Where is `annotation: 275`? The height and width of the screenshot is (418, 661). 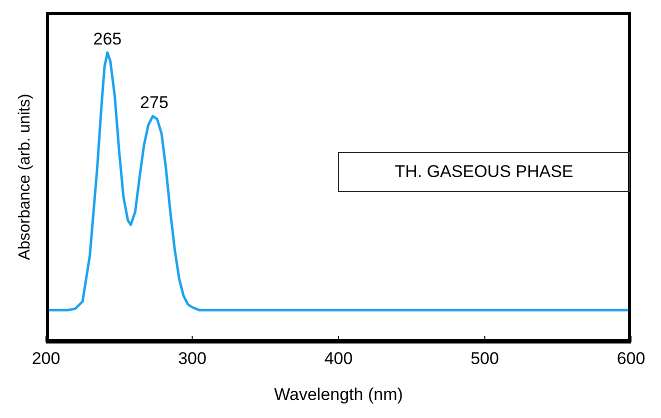 annotation: 275 is located at coordinates (154, 102).